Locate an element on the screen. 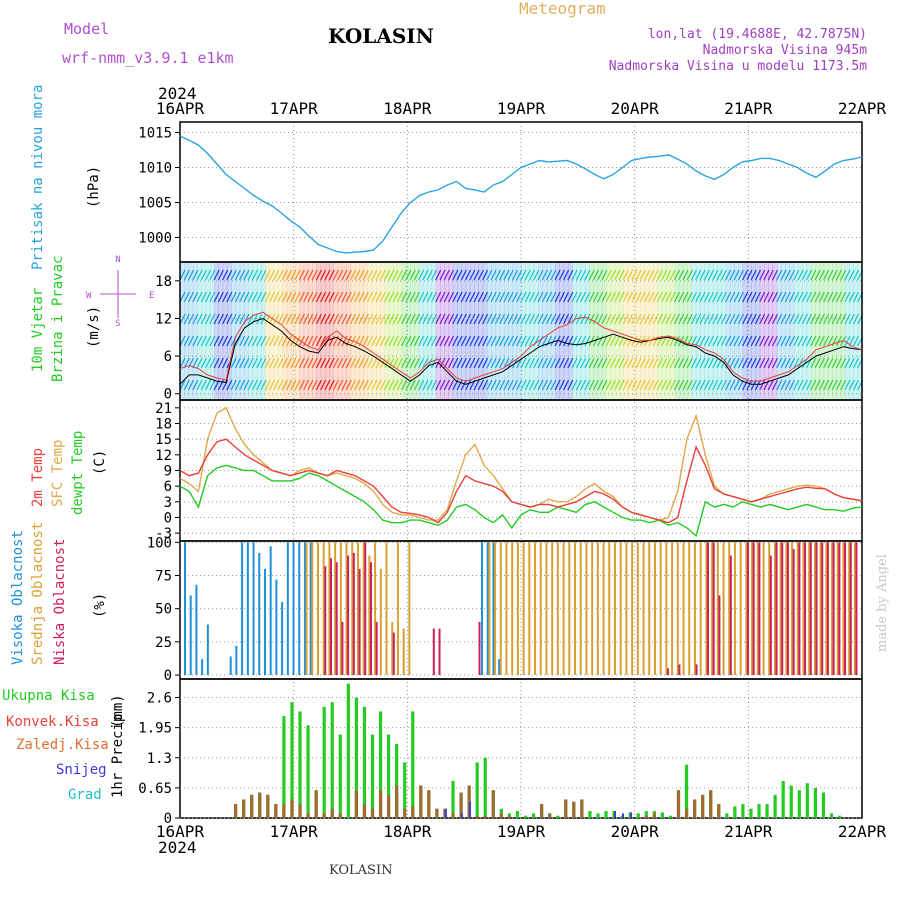 The image size is (900, 900). low-cloud-bar is located at coordinates (325, 621).